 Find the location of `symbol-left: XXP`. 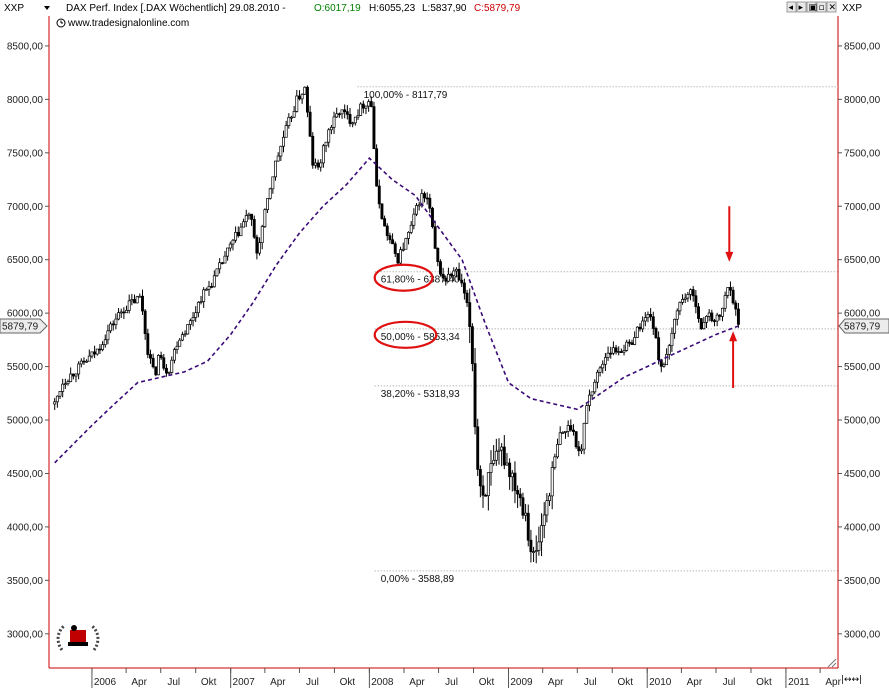

symbol-left: XXP is located at coordinates (14, 8).